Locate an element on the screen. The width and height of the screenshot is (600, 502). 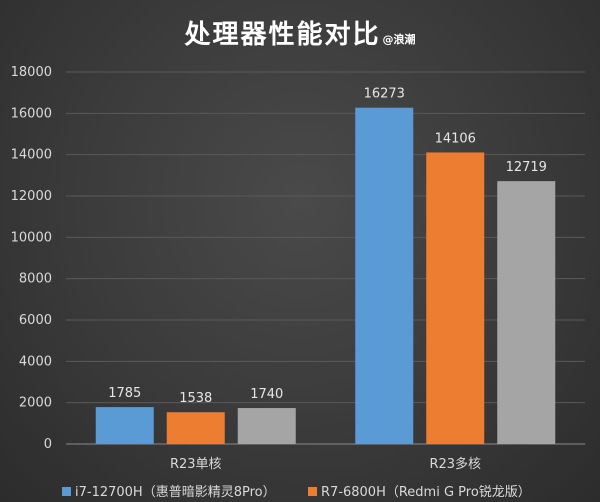
watermark-text: @浪潮 is located at coordinates (399, 39).